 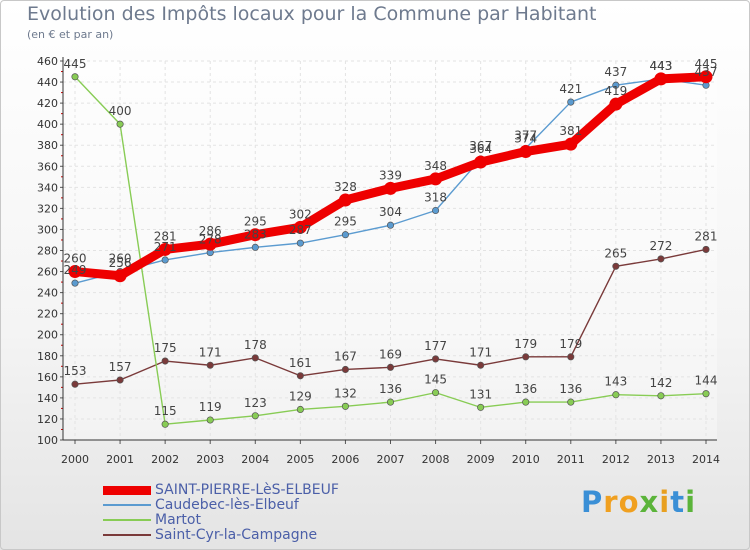 What do you see at coordinates (120, 367) in the screenshot?
I see `data-label: 157` at bounding box center [120, 367].